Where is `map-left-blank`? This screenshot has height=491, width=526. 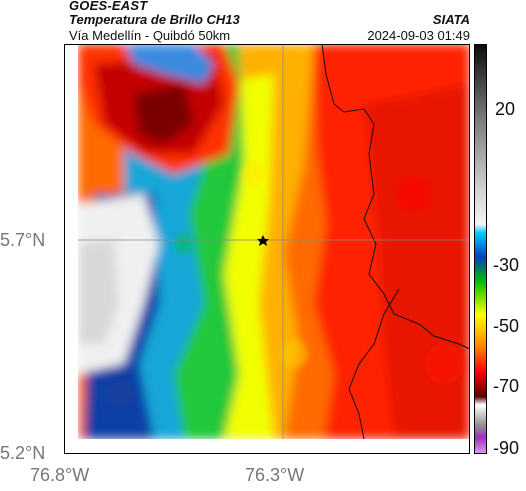 map-left-blank is located at coordinates (71, 249).